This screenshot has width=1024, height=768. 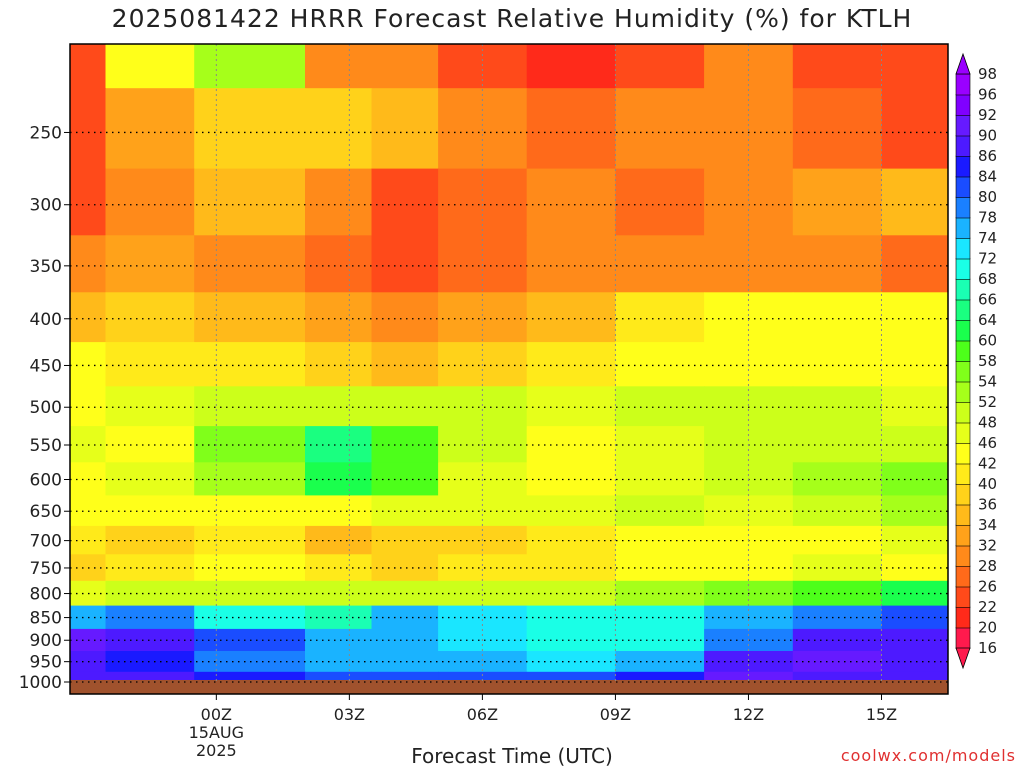 What do you see at coordinates (928, 755) in the screenshot?
I see `credit-link: coolwx.com/models` at bounding box center [928, 755].